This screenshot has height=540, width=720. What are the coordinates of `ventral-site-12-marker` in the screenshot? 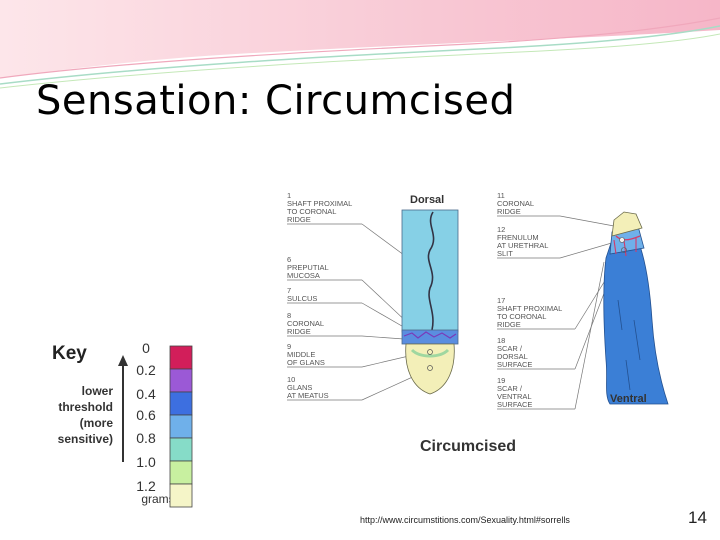 It's located at (622, 240).